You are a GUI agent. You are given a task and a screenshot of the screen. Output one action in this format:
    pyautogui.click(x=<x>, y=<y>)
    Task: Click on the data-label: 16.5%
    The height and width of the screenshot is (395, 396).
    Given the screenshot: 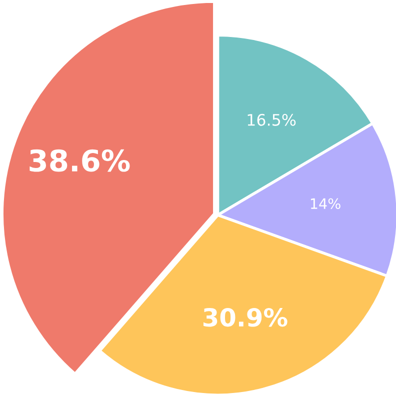 What is the action you would take?
    pyautogui.click(x=272, y=120)
    